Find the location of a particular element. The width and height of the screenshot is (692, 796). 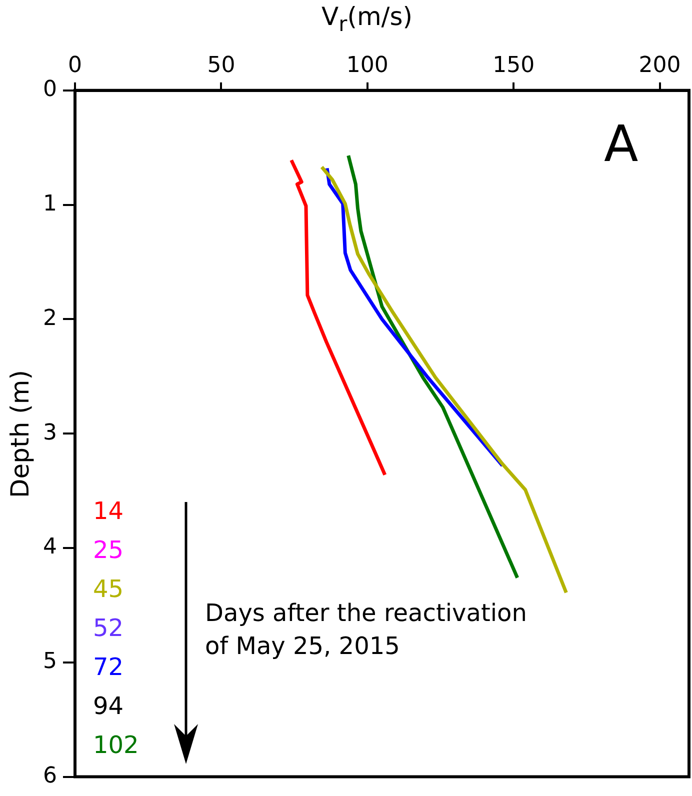

y-tick-label: 5 is located at coordinates (50, 661).